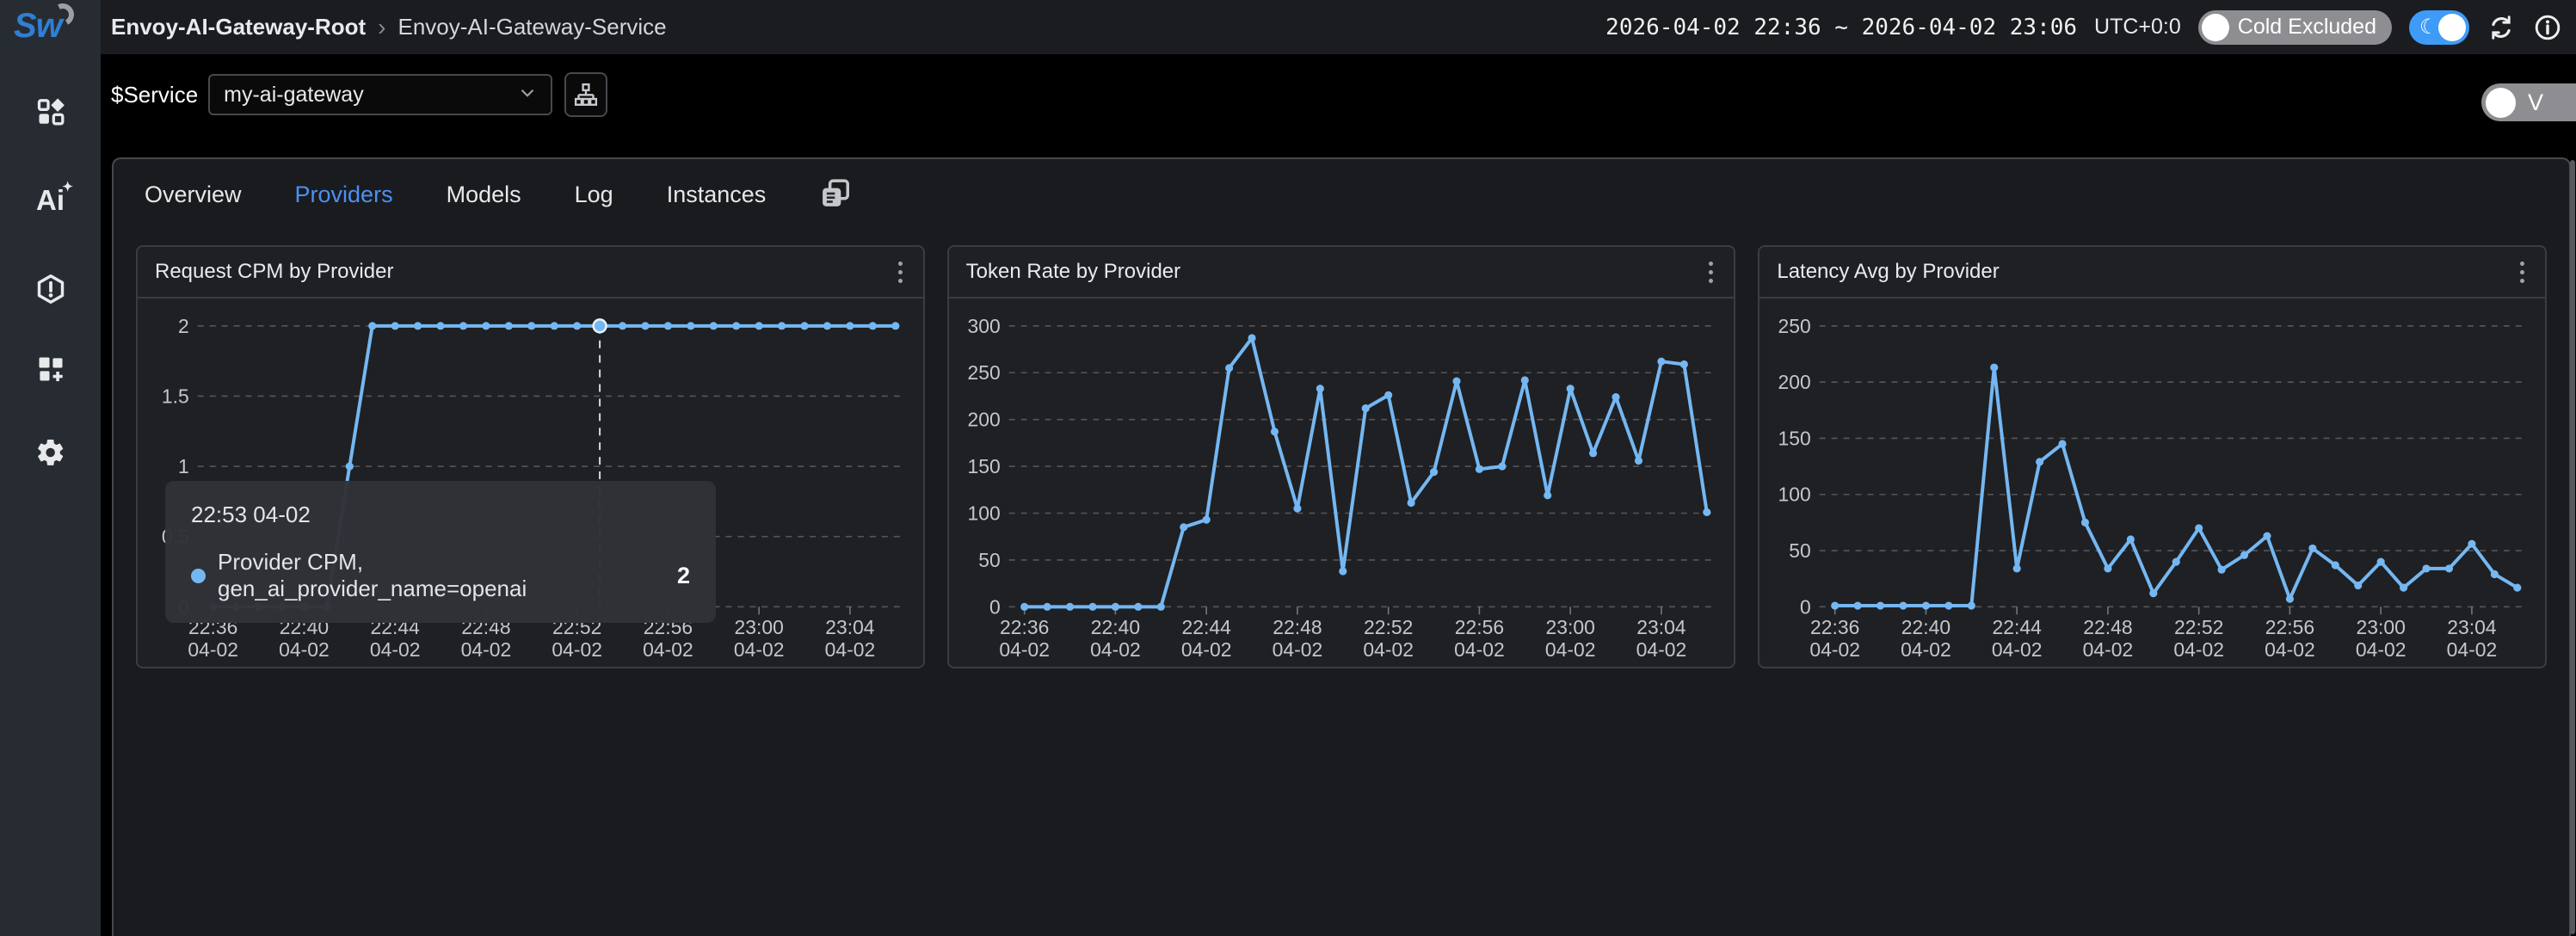 This screenshot has width=2576, height=936. What do you see at coordinates (239, 27) in the screenshot?
I see `breadcrumb-root: Envoy-AI-Gateway-Root` at bounding box center [239, 27].